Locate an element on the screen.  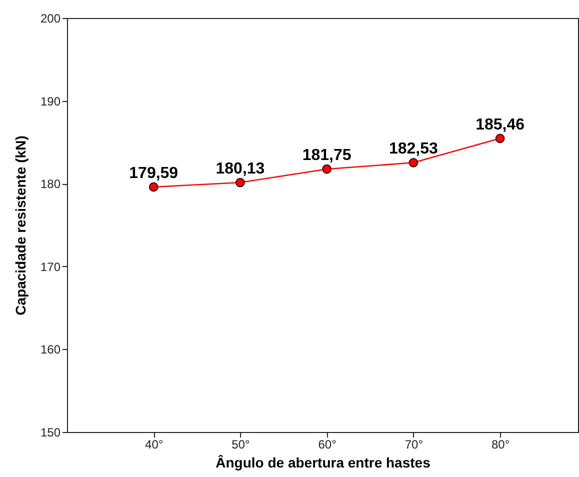
y-tick-label: 200 is located at coordinates (50, 19).